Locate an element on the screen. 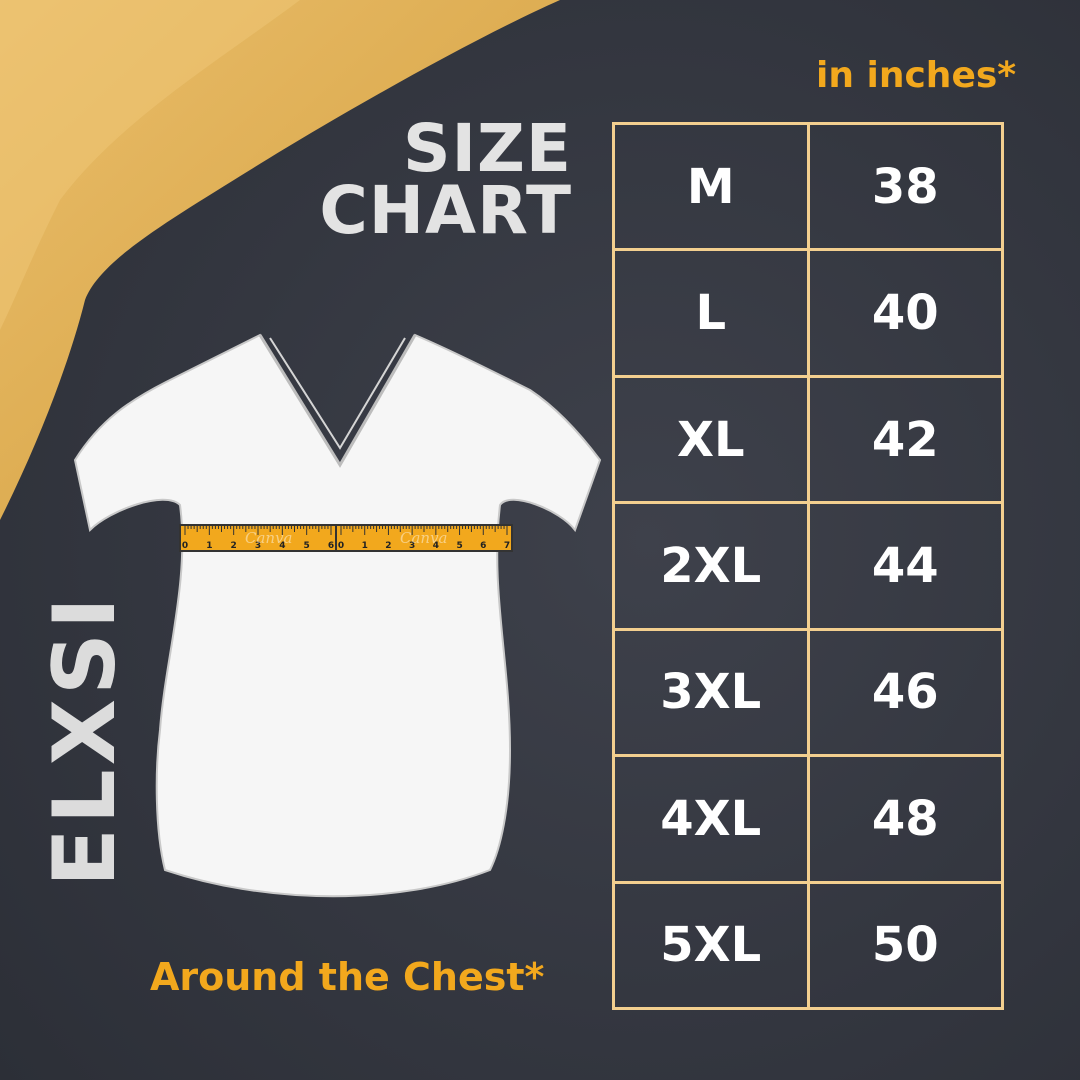 The image size is (1080, 1080). chest-value: 44 is located at coordinates (905, 566).